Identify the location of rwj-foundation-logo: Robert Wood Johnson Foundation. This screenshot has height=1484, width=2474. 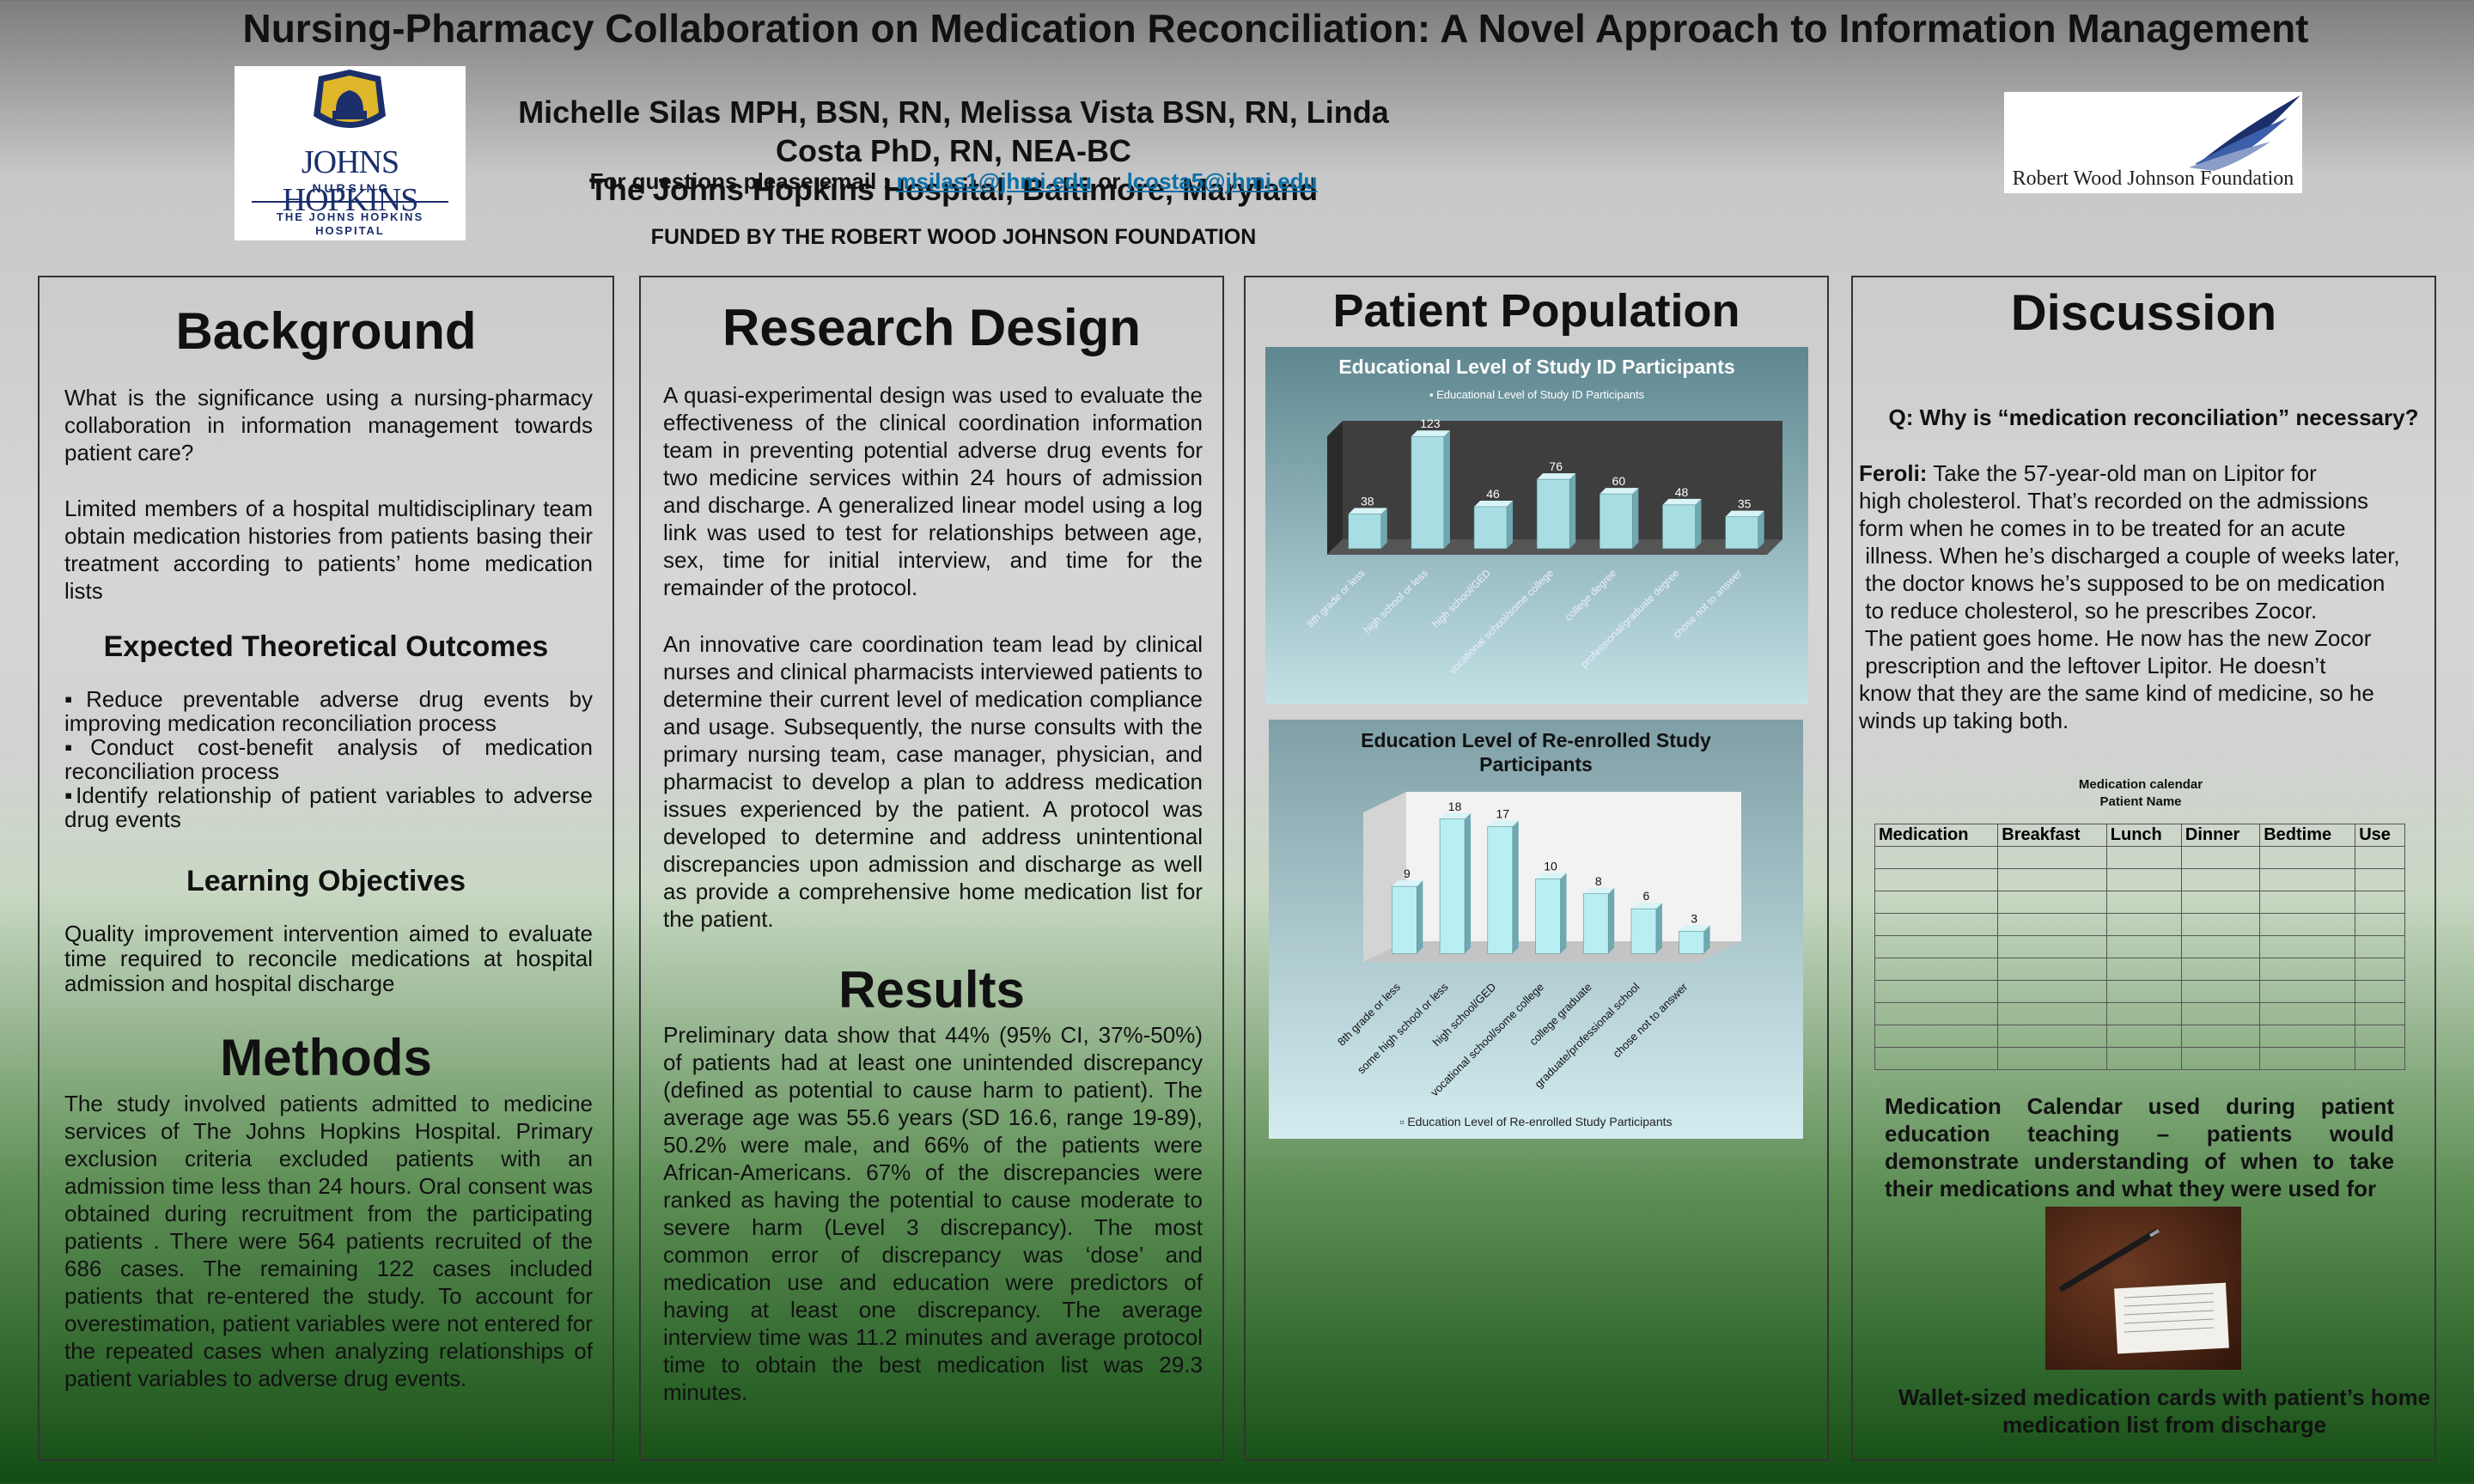
(2153, 143).